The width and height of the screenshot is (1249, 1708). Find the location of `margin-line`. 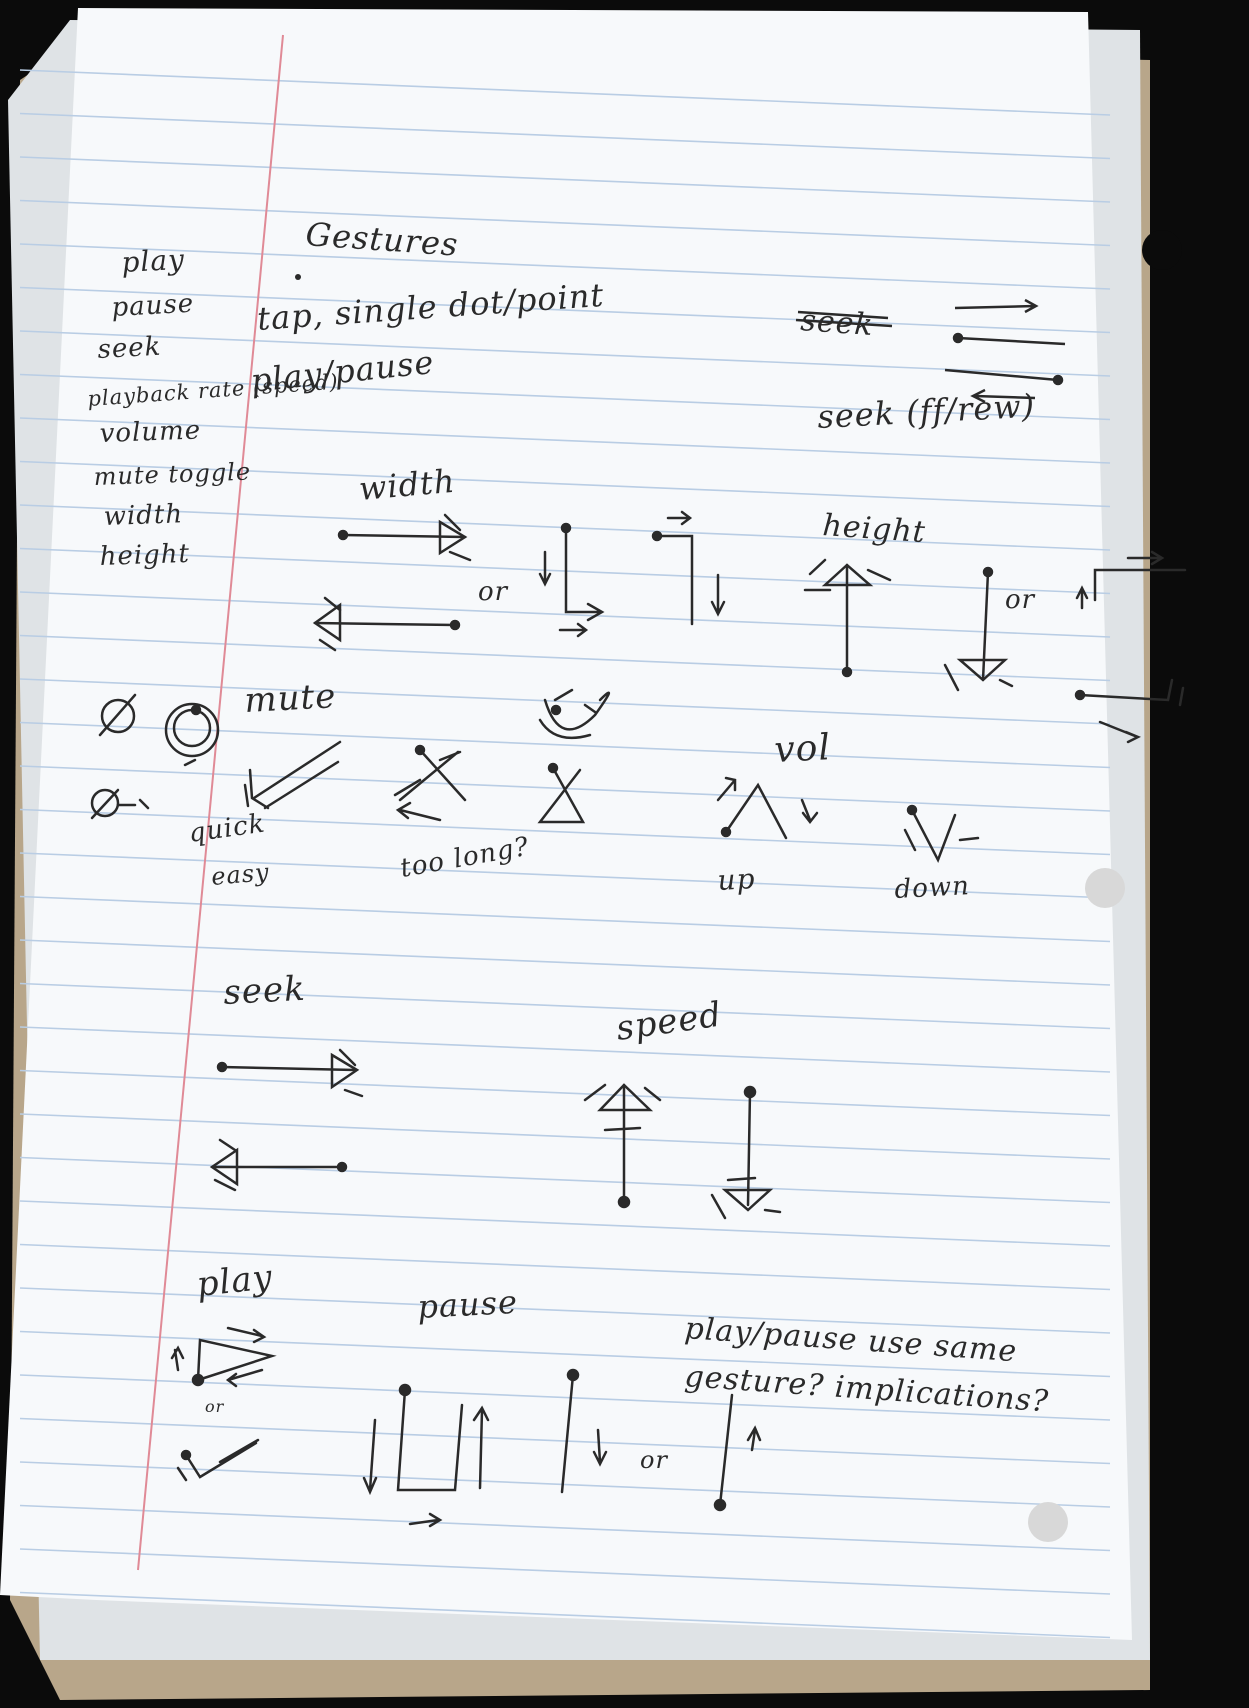

margin-line is located at coordinates (210, 802).